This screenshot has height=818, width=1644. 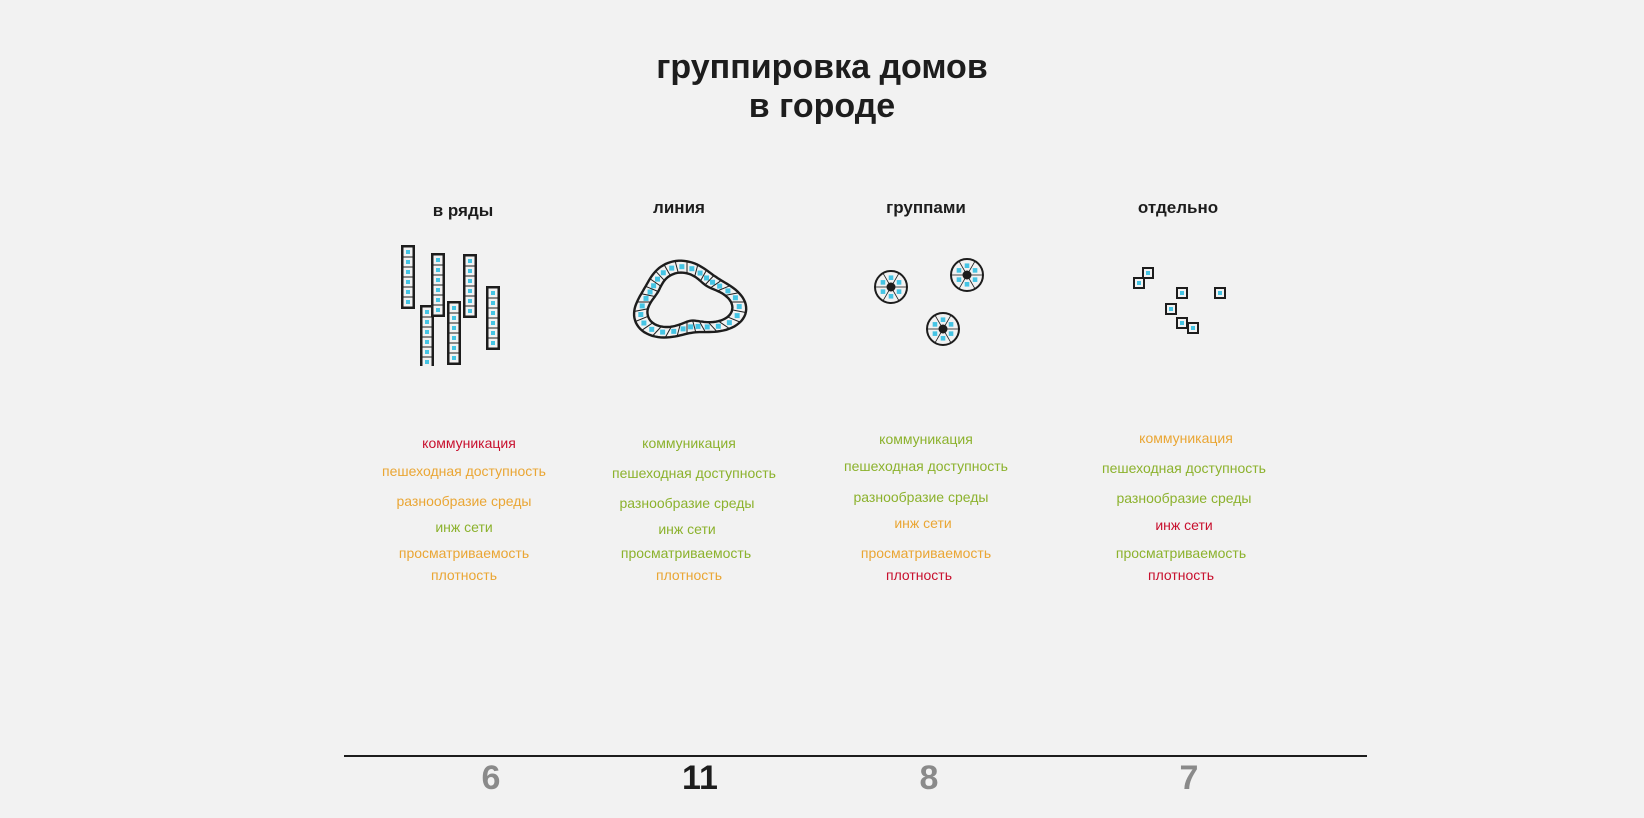 I want to click on title-line-2: в городе, so click(x=822, y=106).